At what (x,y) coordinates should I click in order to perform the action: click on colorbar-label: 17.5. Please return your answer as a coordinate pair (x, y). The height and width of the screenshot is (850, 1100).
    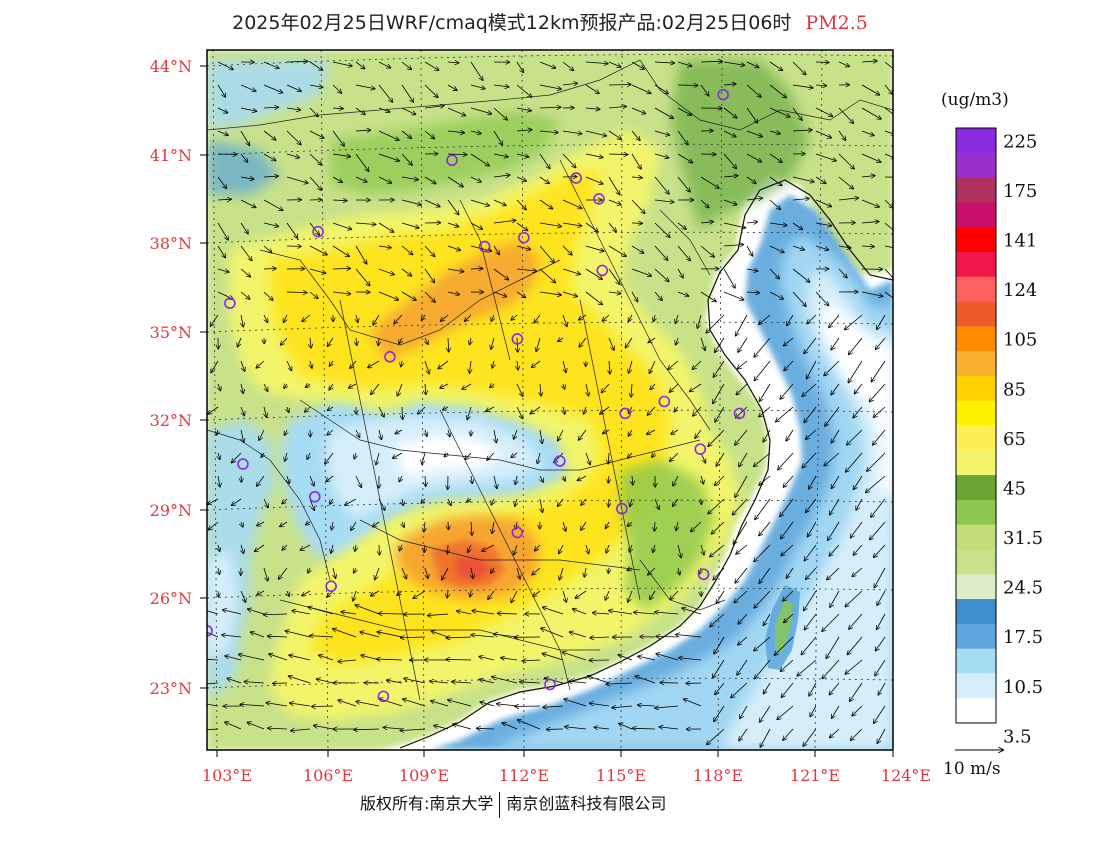
    Looking at the image, I should click on (1023, 637).